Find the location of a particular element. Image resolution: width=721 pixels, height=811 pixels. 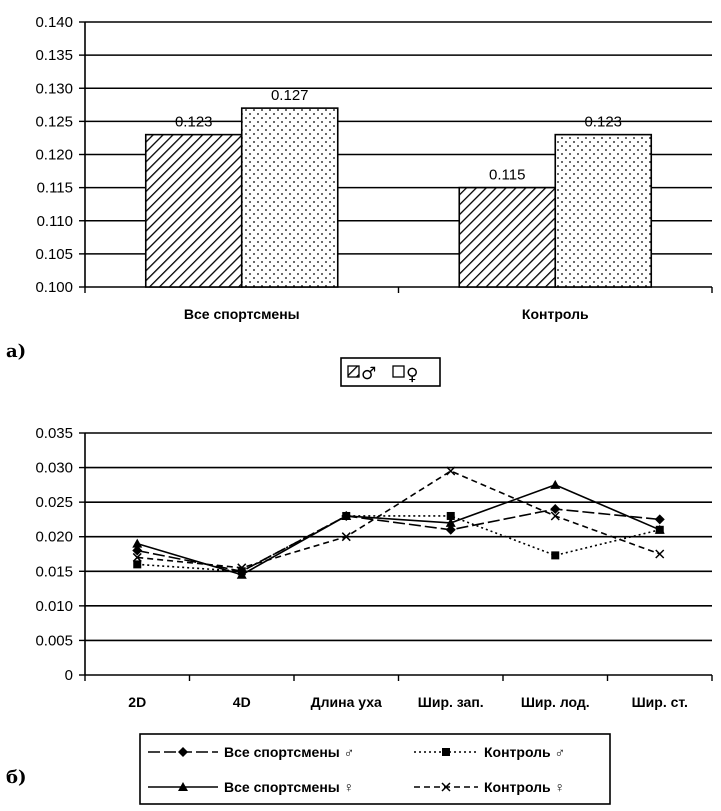

legend-swatch-hatch is located at coordinates (353, 371).